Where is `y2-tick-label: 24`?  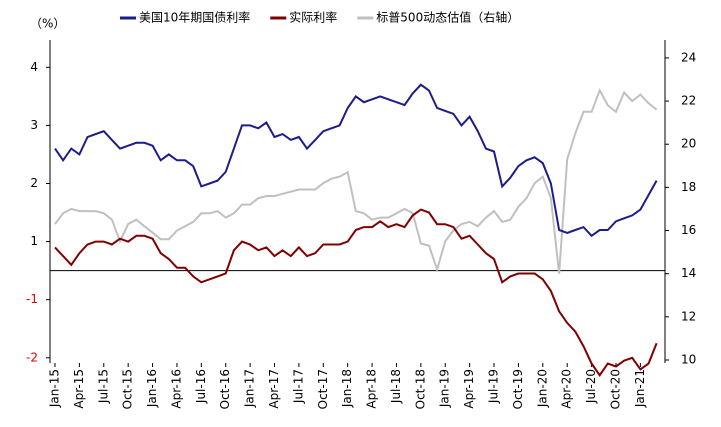
y2-tick-label: 24 is located at coordinates (688, 57).